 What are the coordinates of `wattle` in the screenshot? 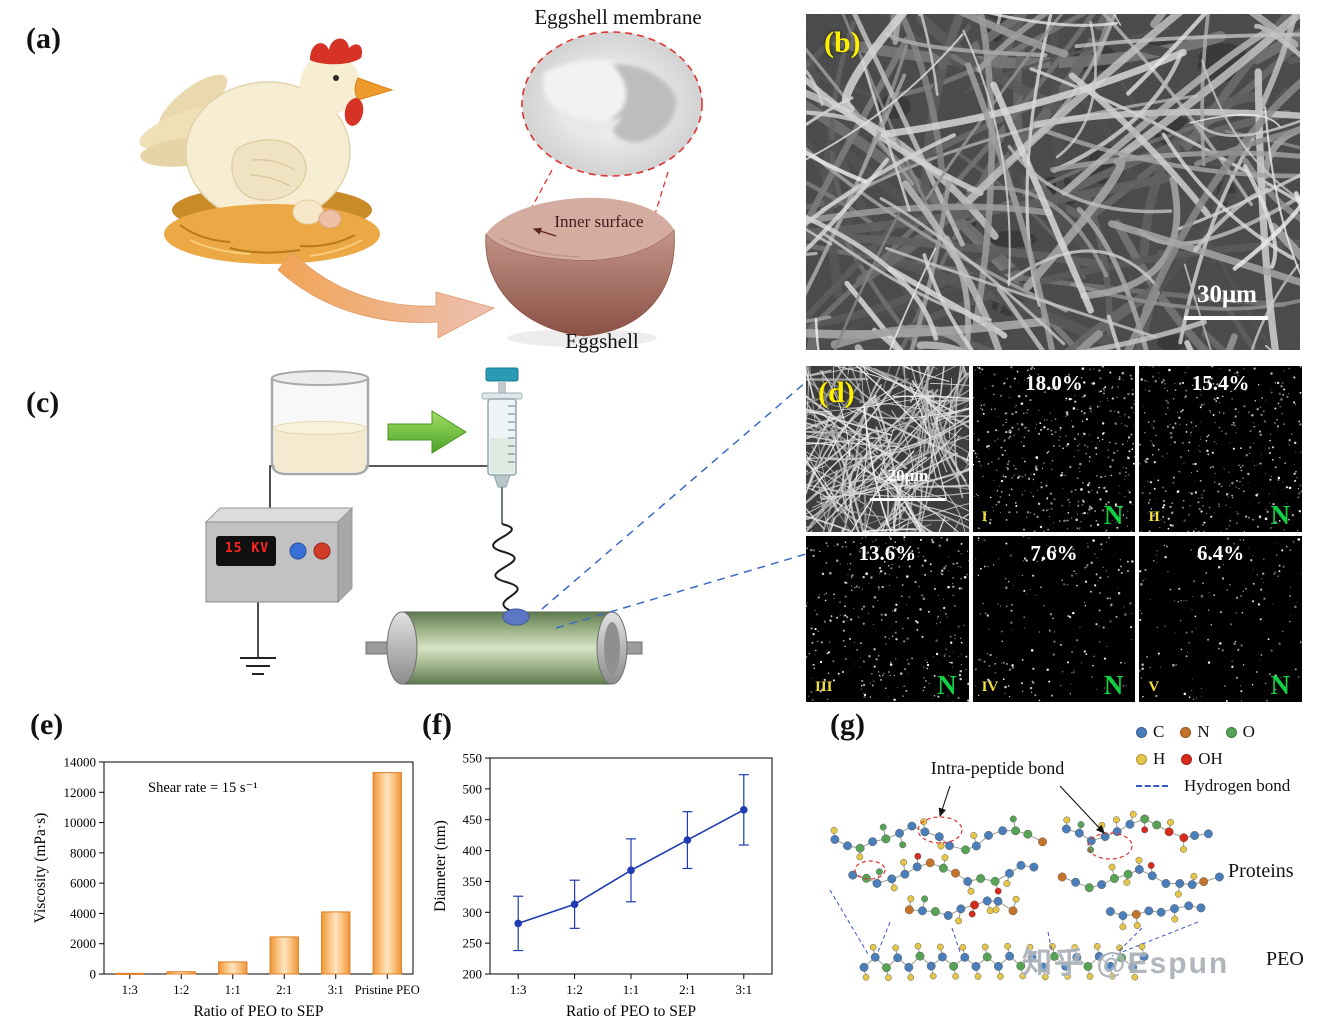 It's located at (354, 112).